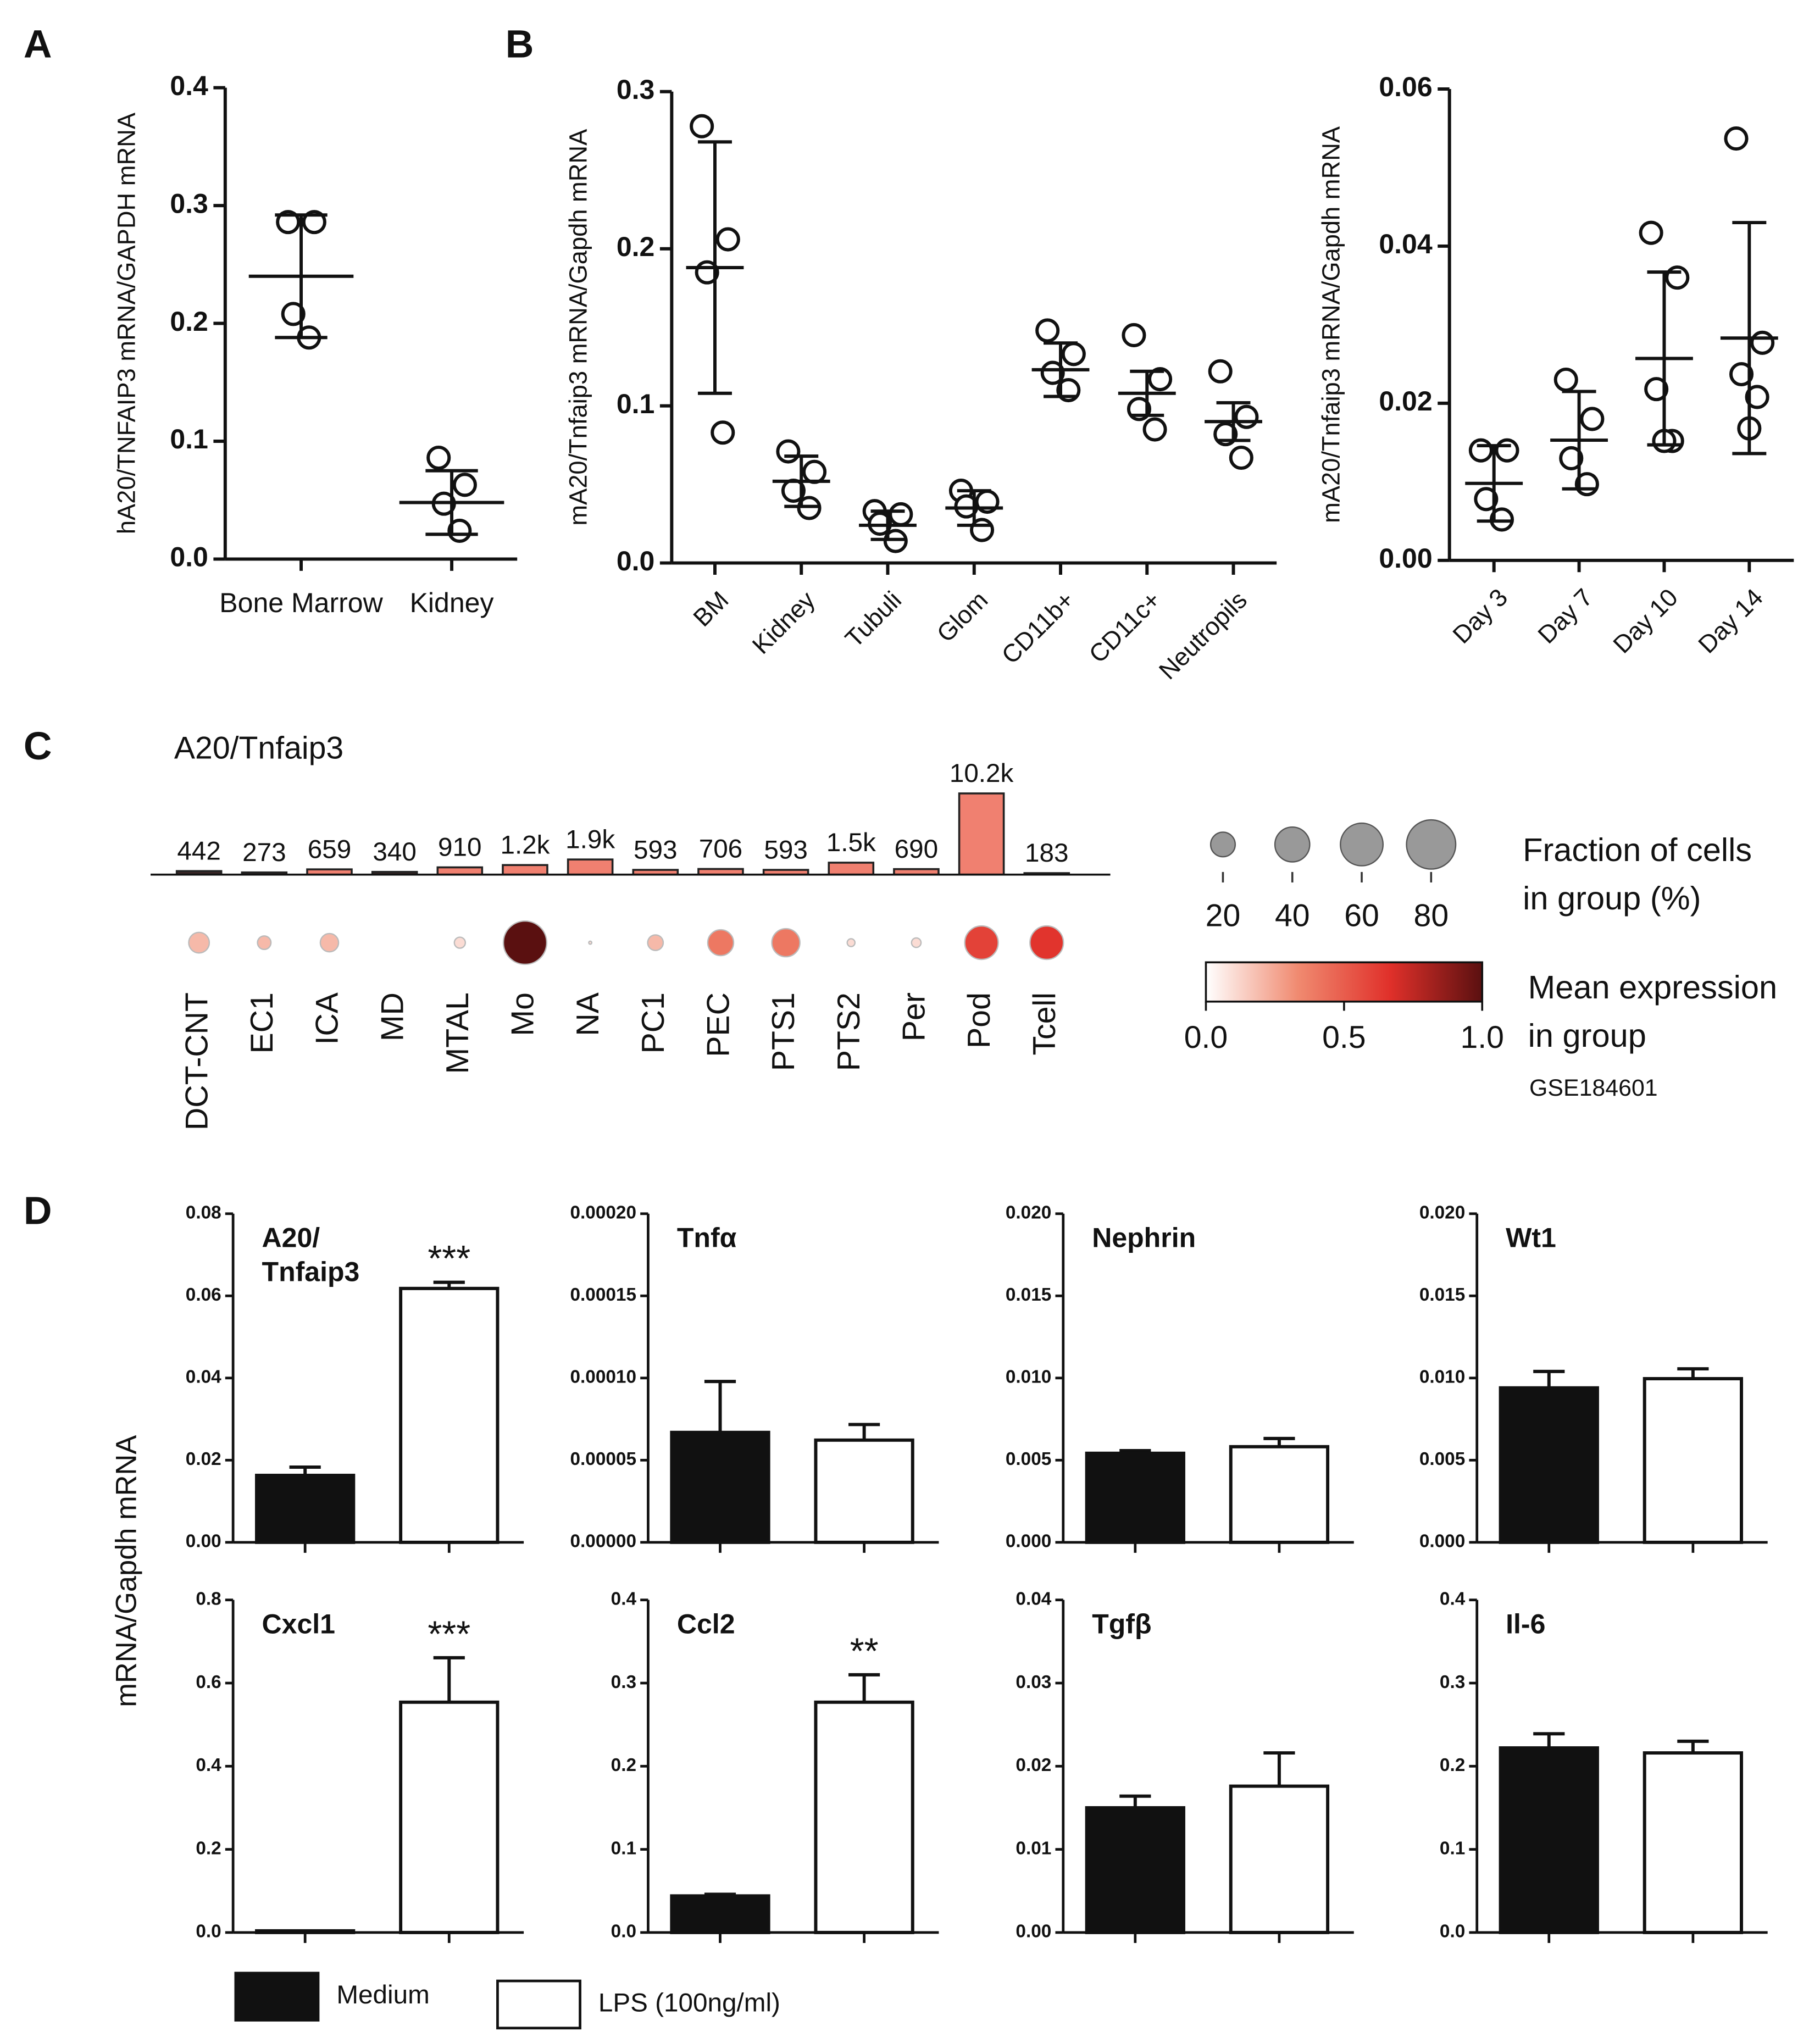  I want to click on count-label: 1.5k, so click(851, 843).